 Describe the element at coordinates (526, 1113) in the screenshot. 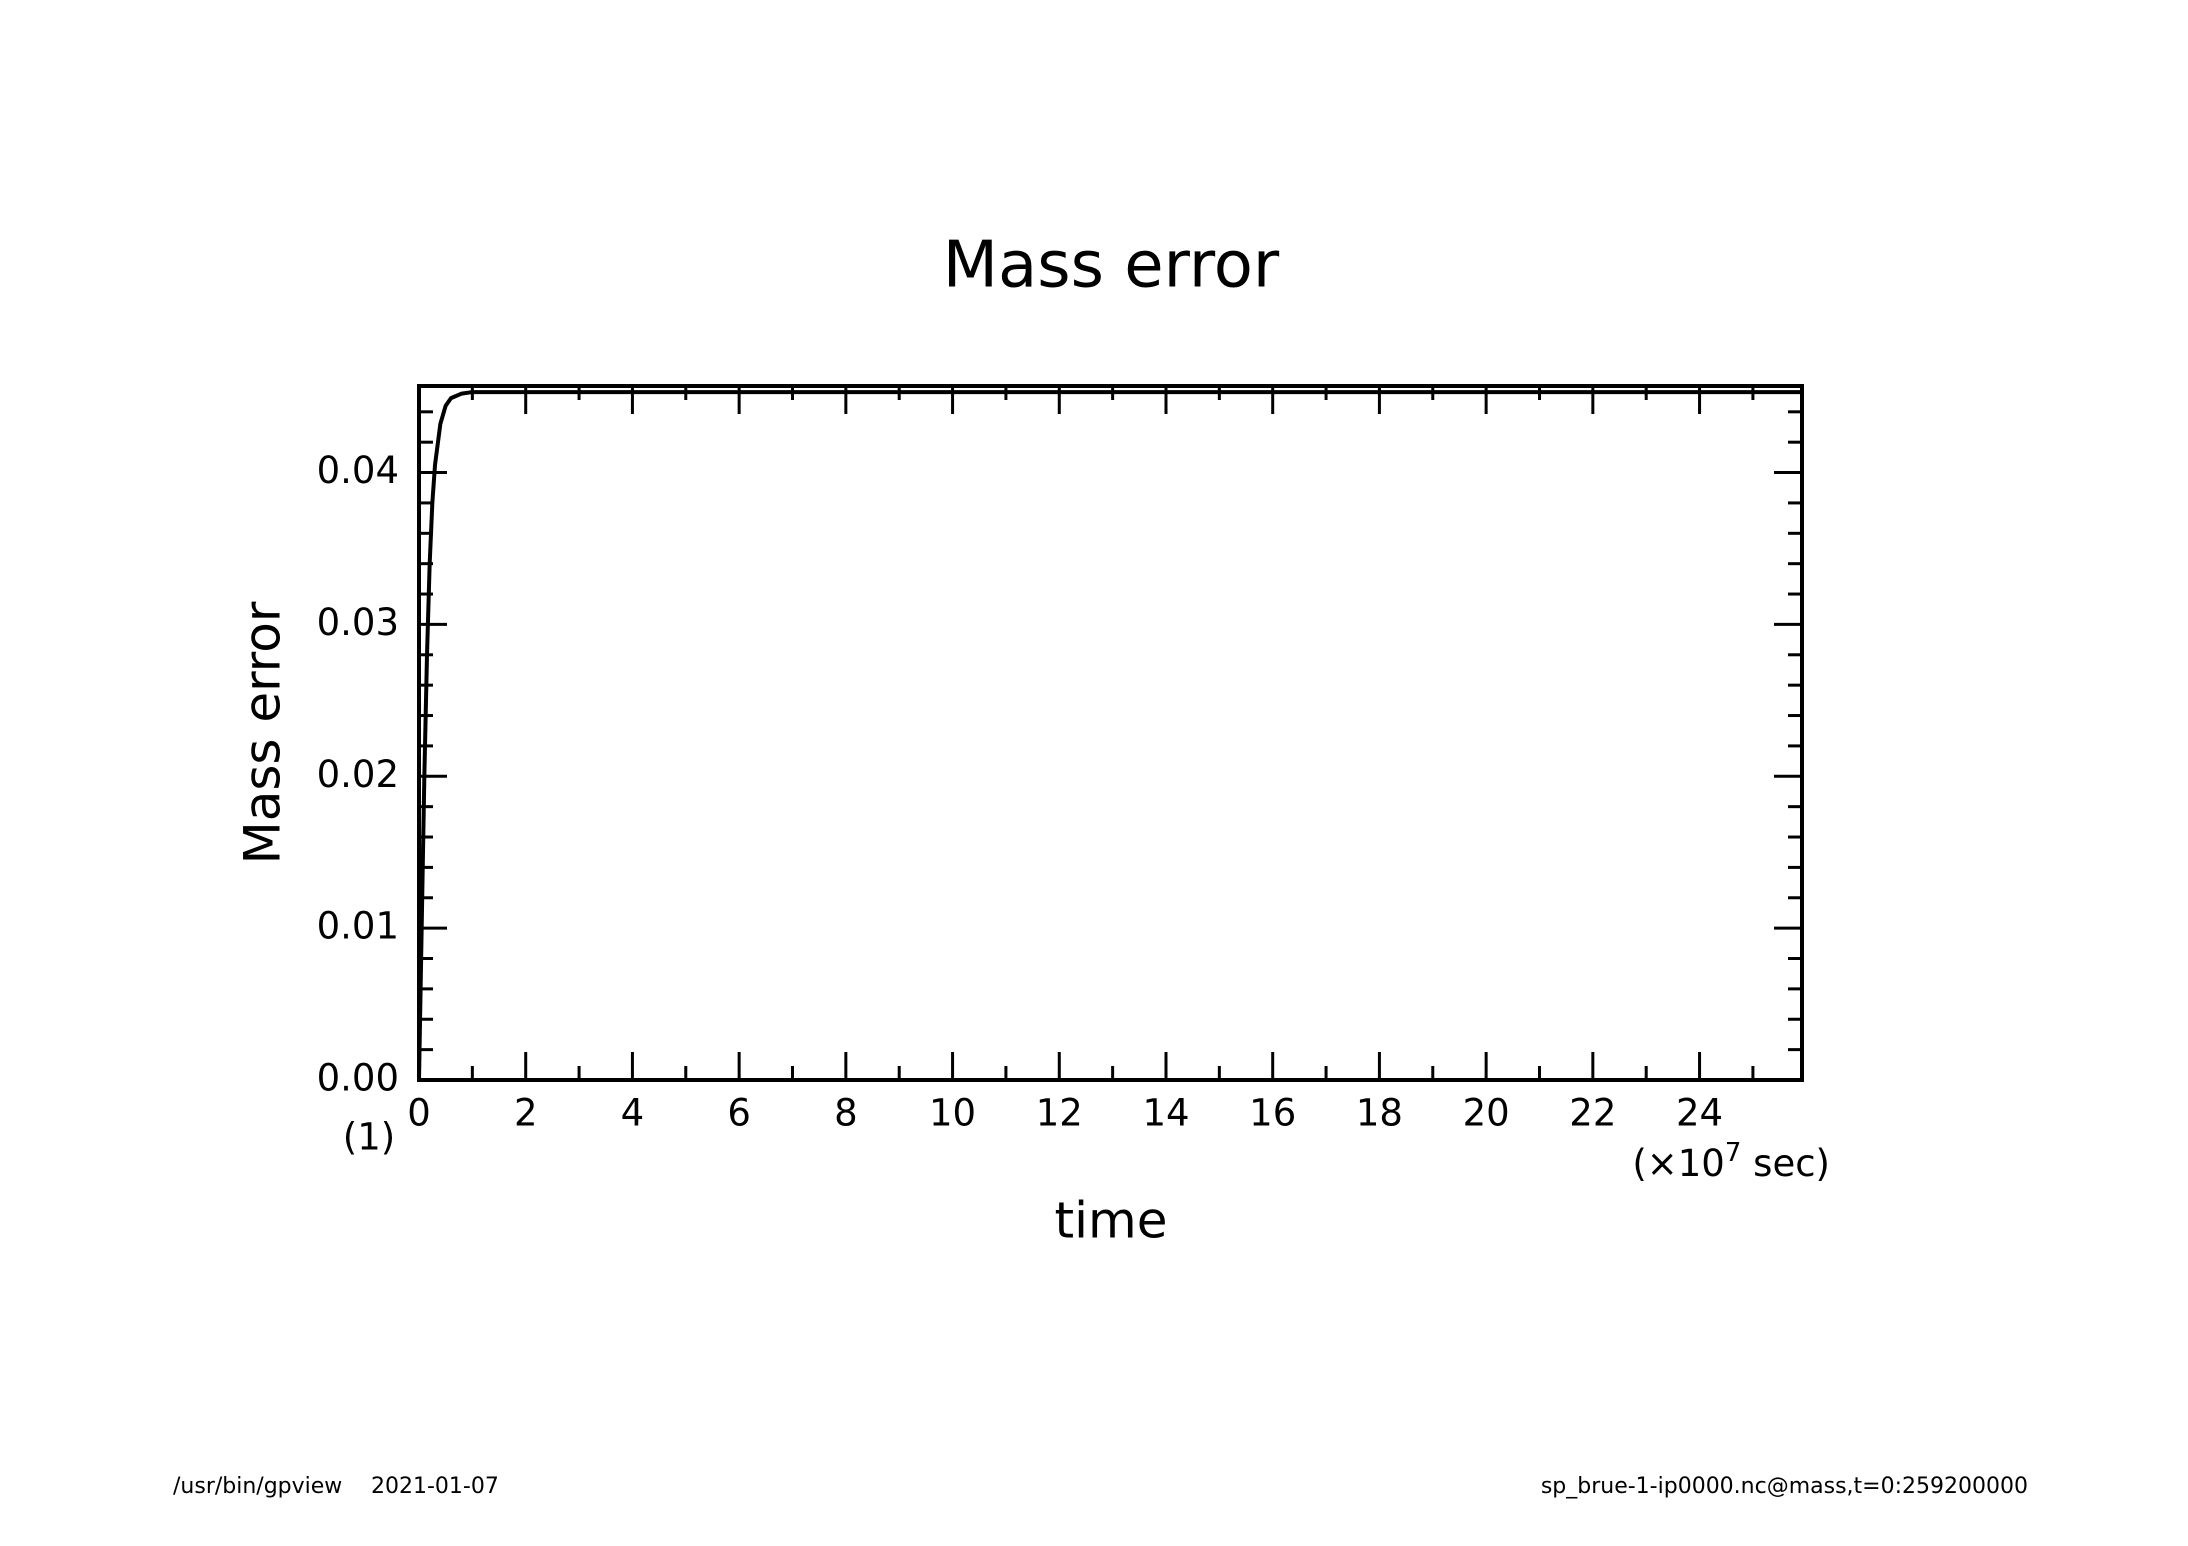

I see `x-tick-label: 2` at that location.